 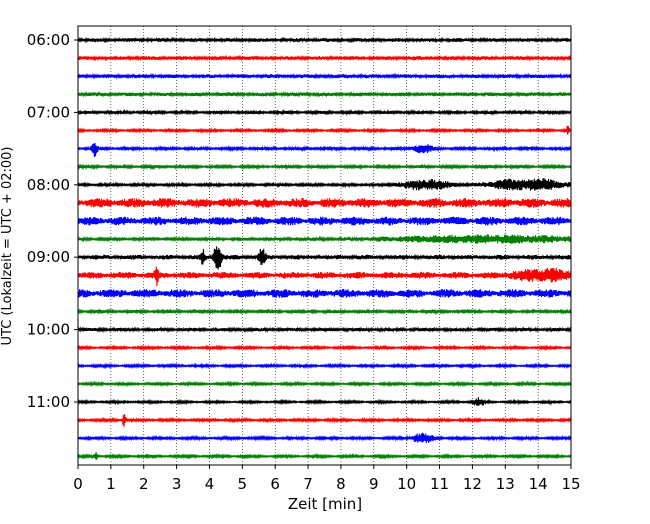 What do you see at coordinates (341, 484) in the screenshot?
I see `x-tick-label: 8` at bounding box center [341, 484].